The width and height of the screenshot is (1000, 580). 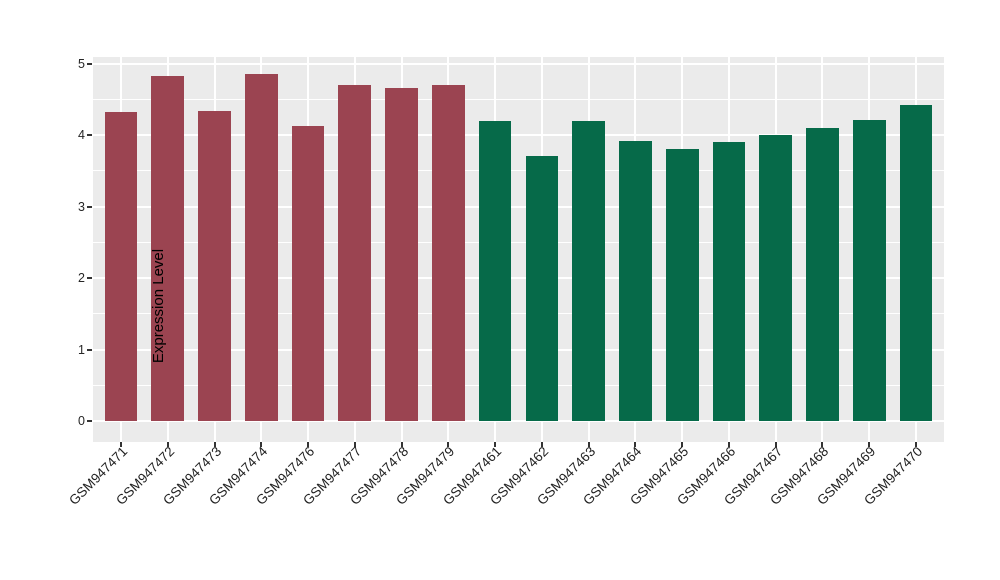 I want to click on bar-GSM947472, so click(x=168, y=248).